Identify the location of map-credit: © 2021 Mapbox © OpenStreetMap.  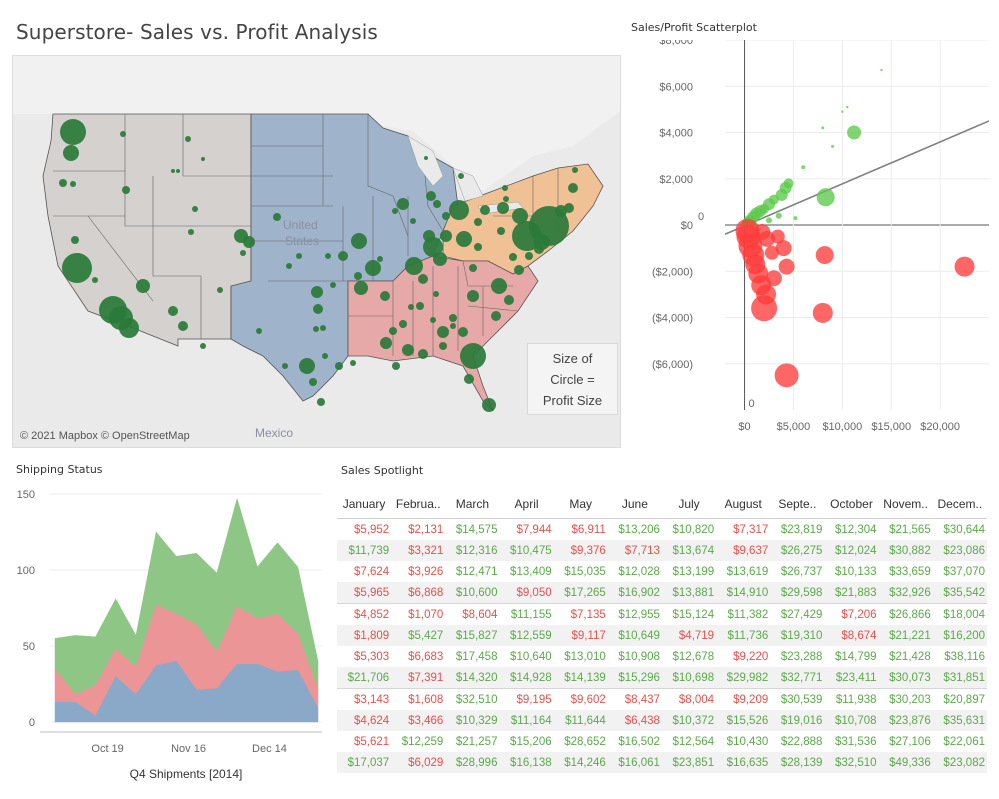
(105, 436).